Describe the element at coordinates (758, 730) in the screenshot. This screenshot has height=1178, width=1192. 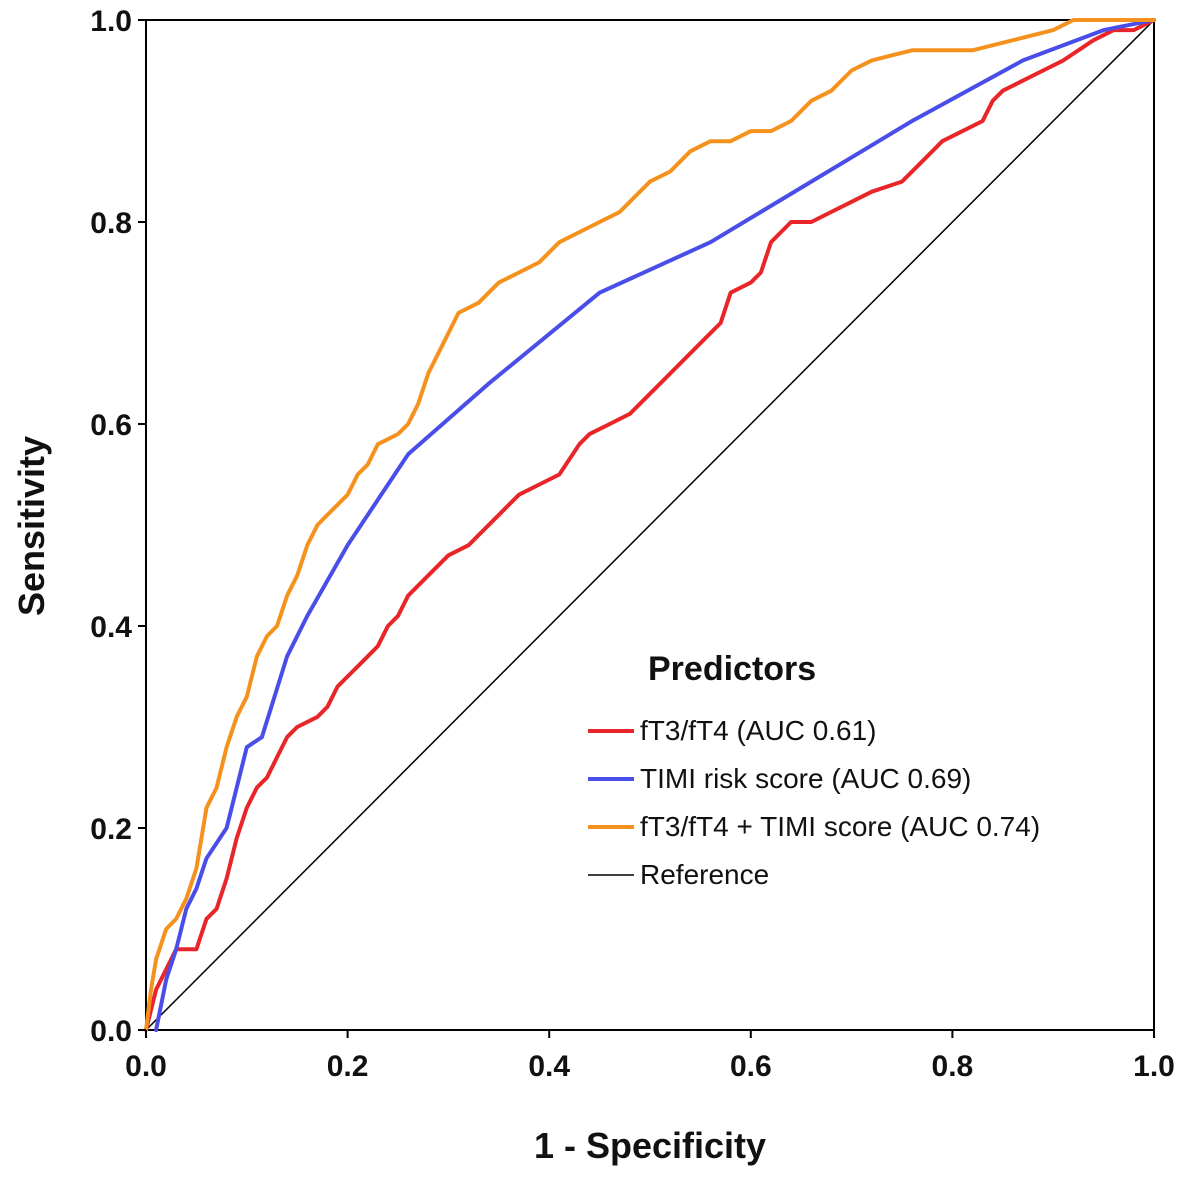
I see `legend-label: fT3/fT4 (AUC 0.61)` at that location.